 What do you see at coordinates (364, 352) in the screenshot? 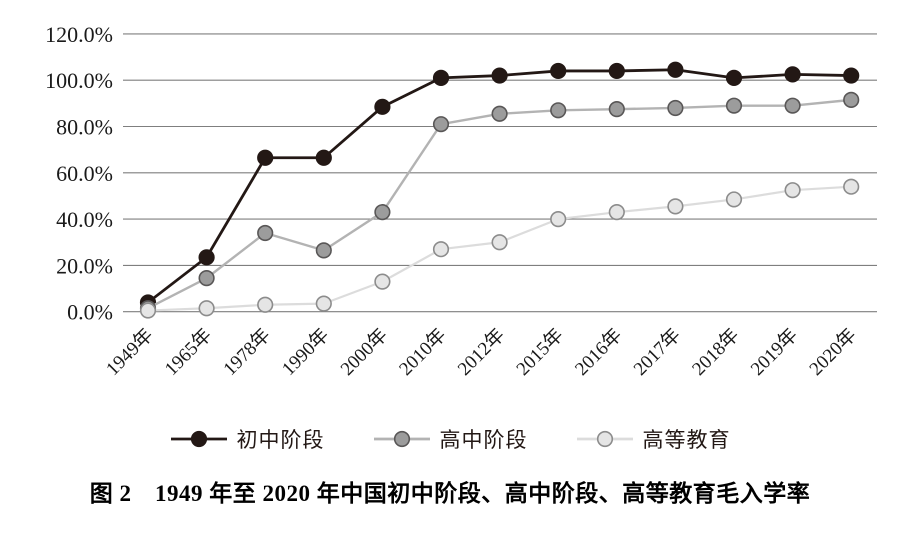
I see `x-axis-tick-label: 2000年` at bounding box center [364, 352].